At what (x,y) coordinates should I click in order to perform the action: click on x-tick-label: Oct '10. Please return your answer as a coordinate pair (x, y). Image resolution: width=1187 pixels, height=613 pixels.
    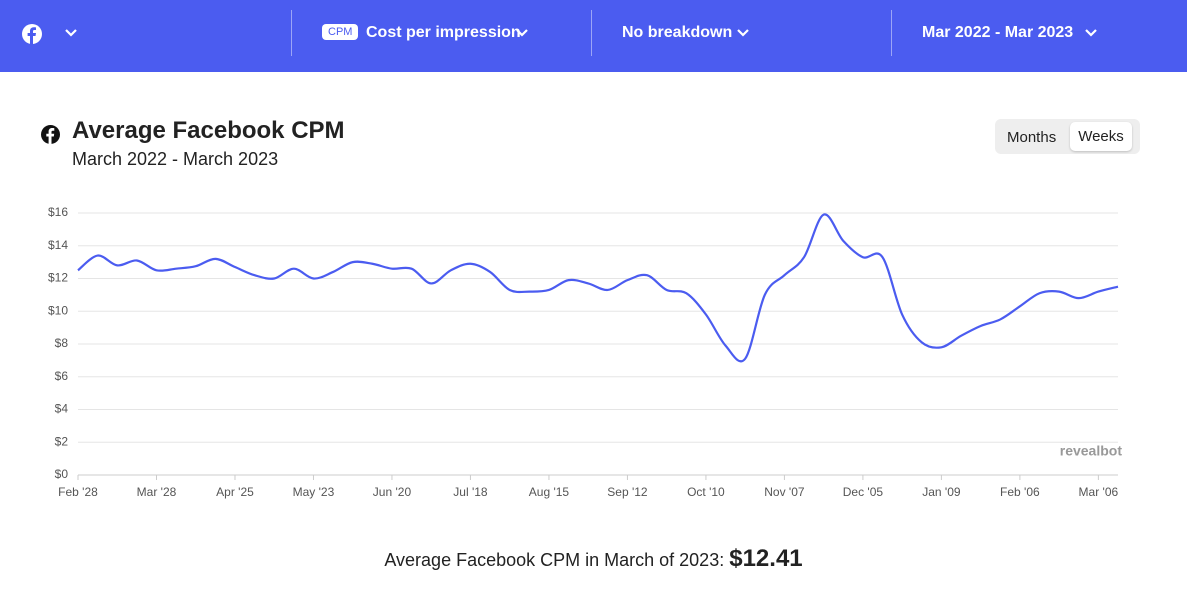
    Looking at the image, I should click on (706, 492).